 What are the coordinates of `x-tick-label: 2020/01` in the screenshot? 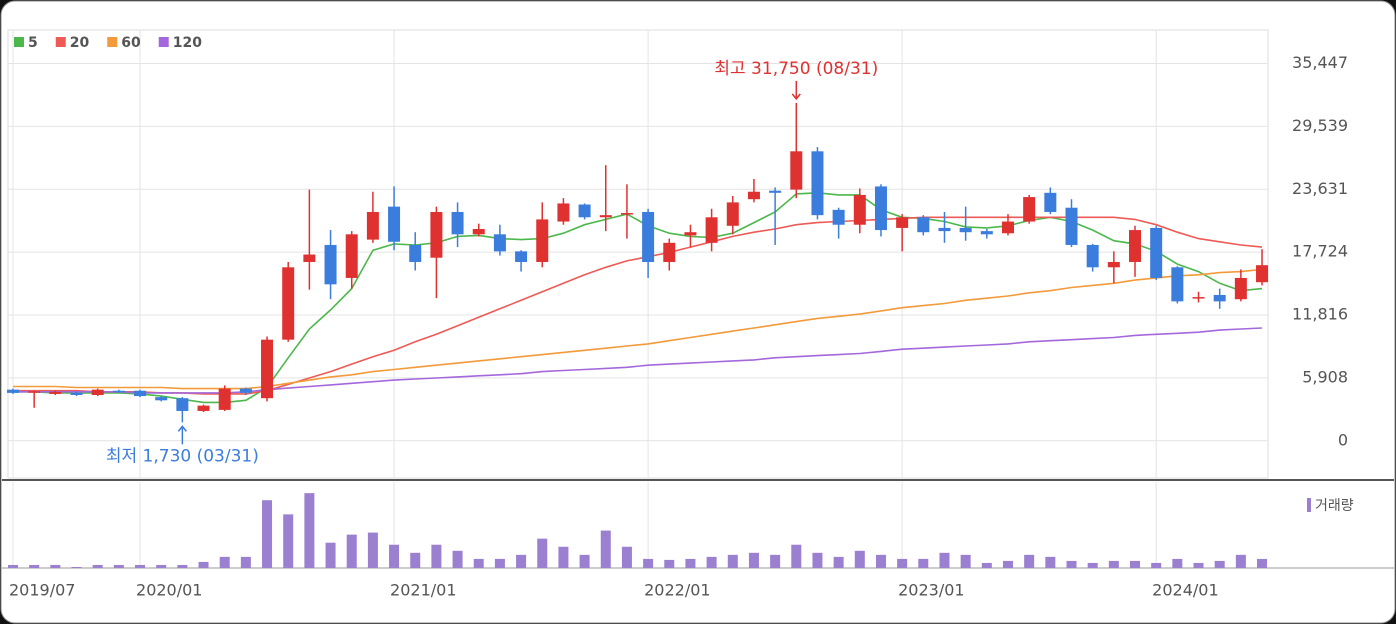 It's located at (169, 590).